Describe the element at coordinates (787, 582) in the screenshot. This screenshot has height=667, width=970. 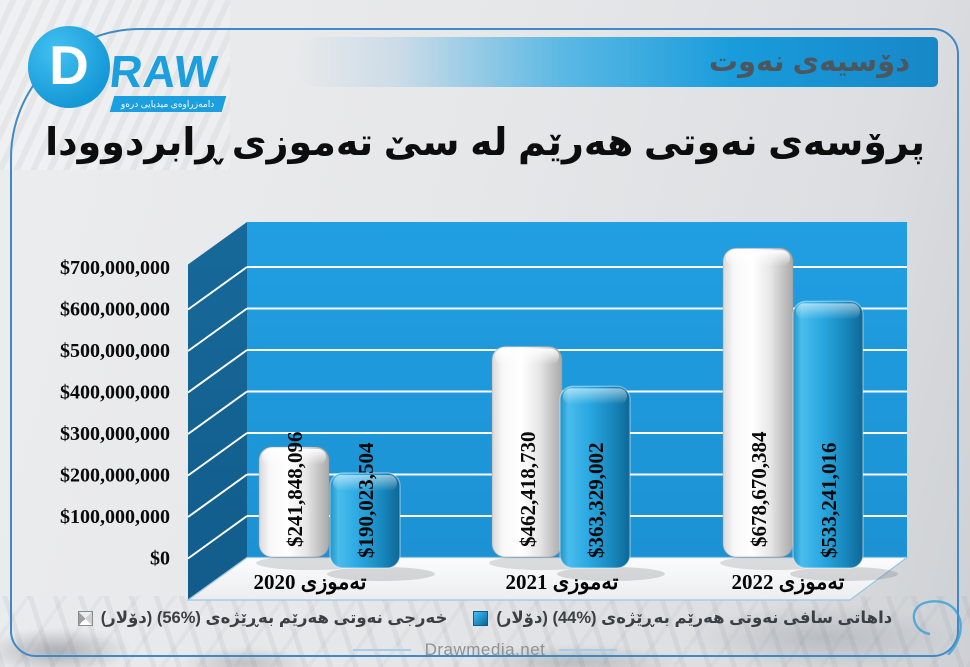
I see `category-label: تەموزی 2022` at that location.